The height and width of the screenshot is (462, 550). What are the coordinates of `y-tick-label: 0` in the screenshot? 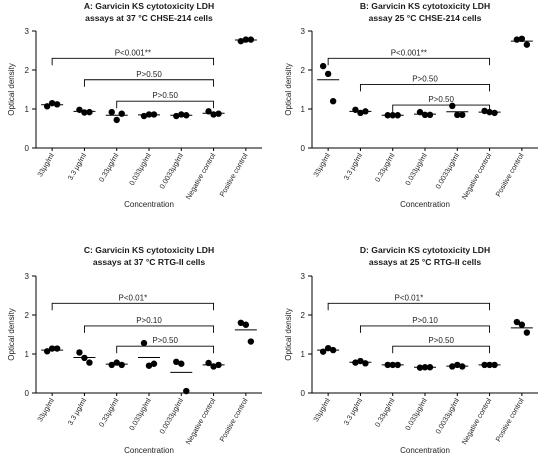 It's located at (27, 148).